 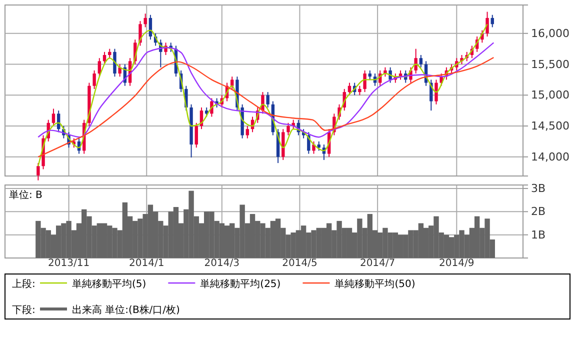 What do you see at coordinates (126, 310) in the screenshot?
I see `legend-label: 出来高 単位:(B株/口/枚)` at bounding box center [126, 310].